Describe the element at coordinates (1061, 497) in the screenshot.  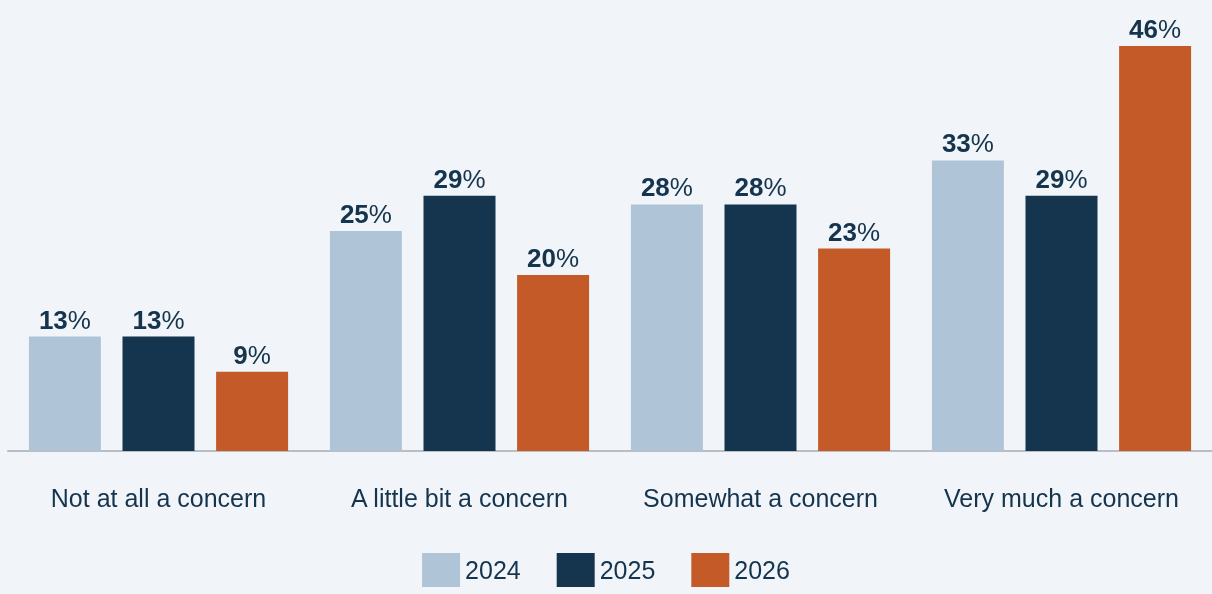
I see `x-tick-label: Very much a concern` at that location.